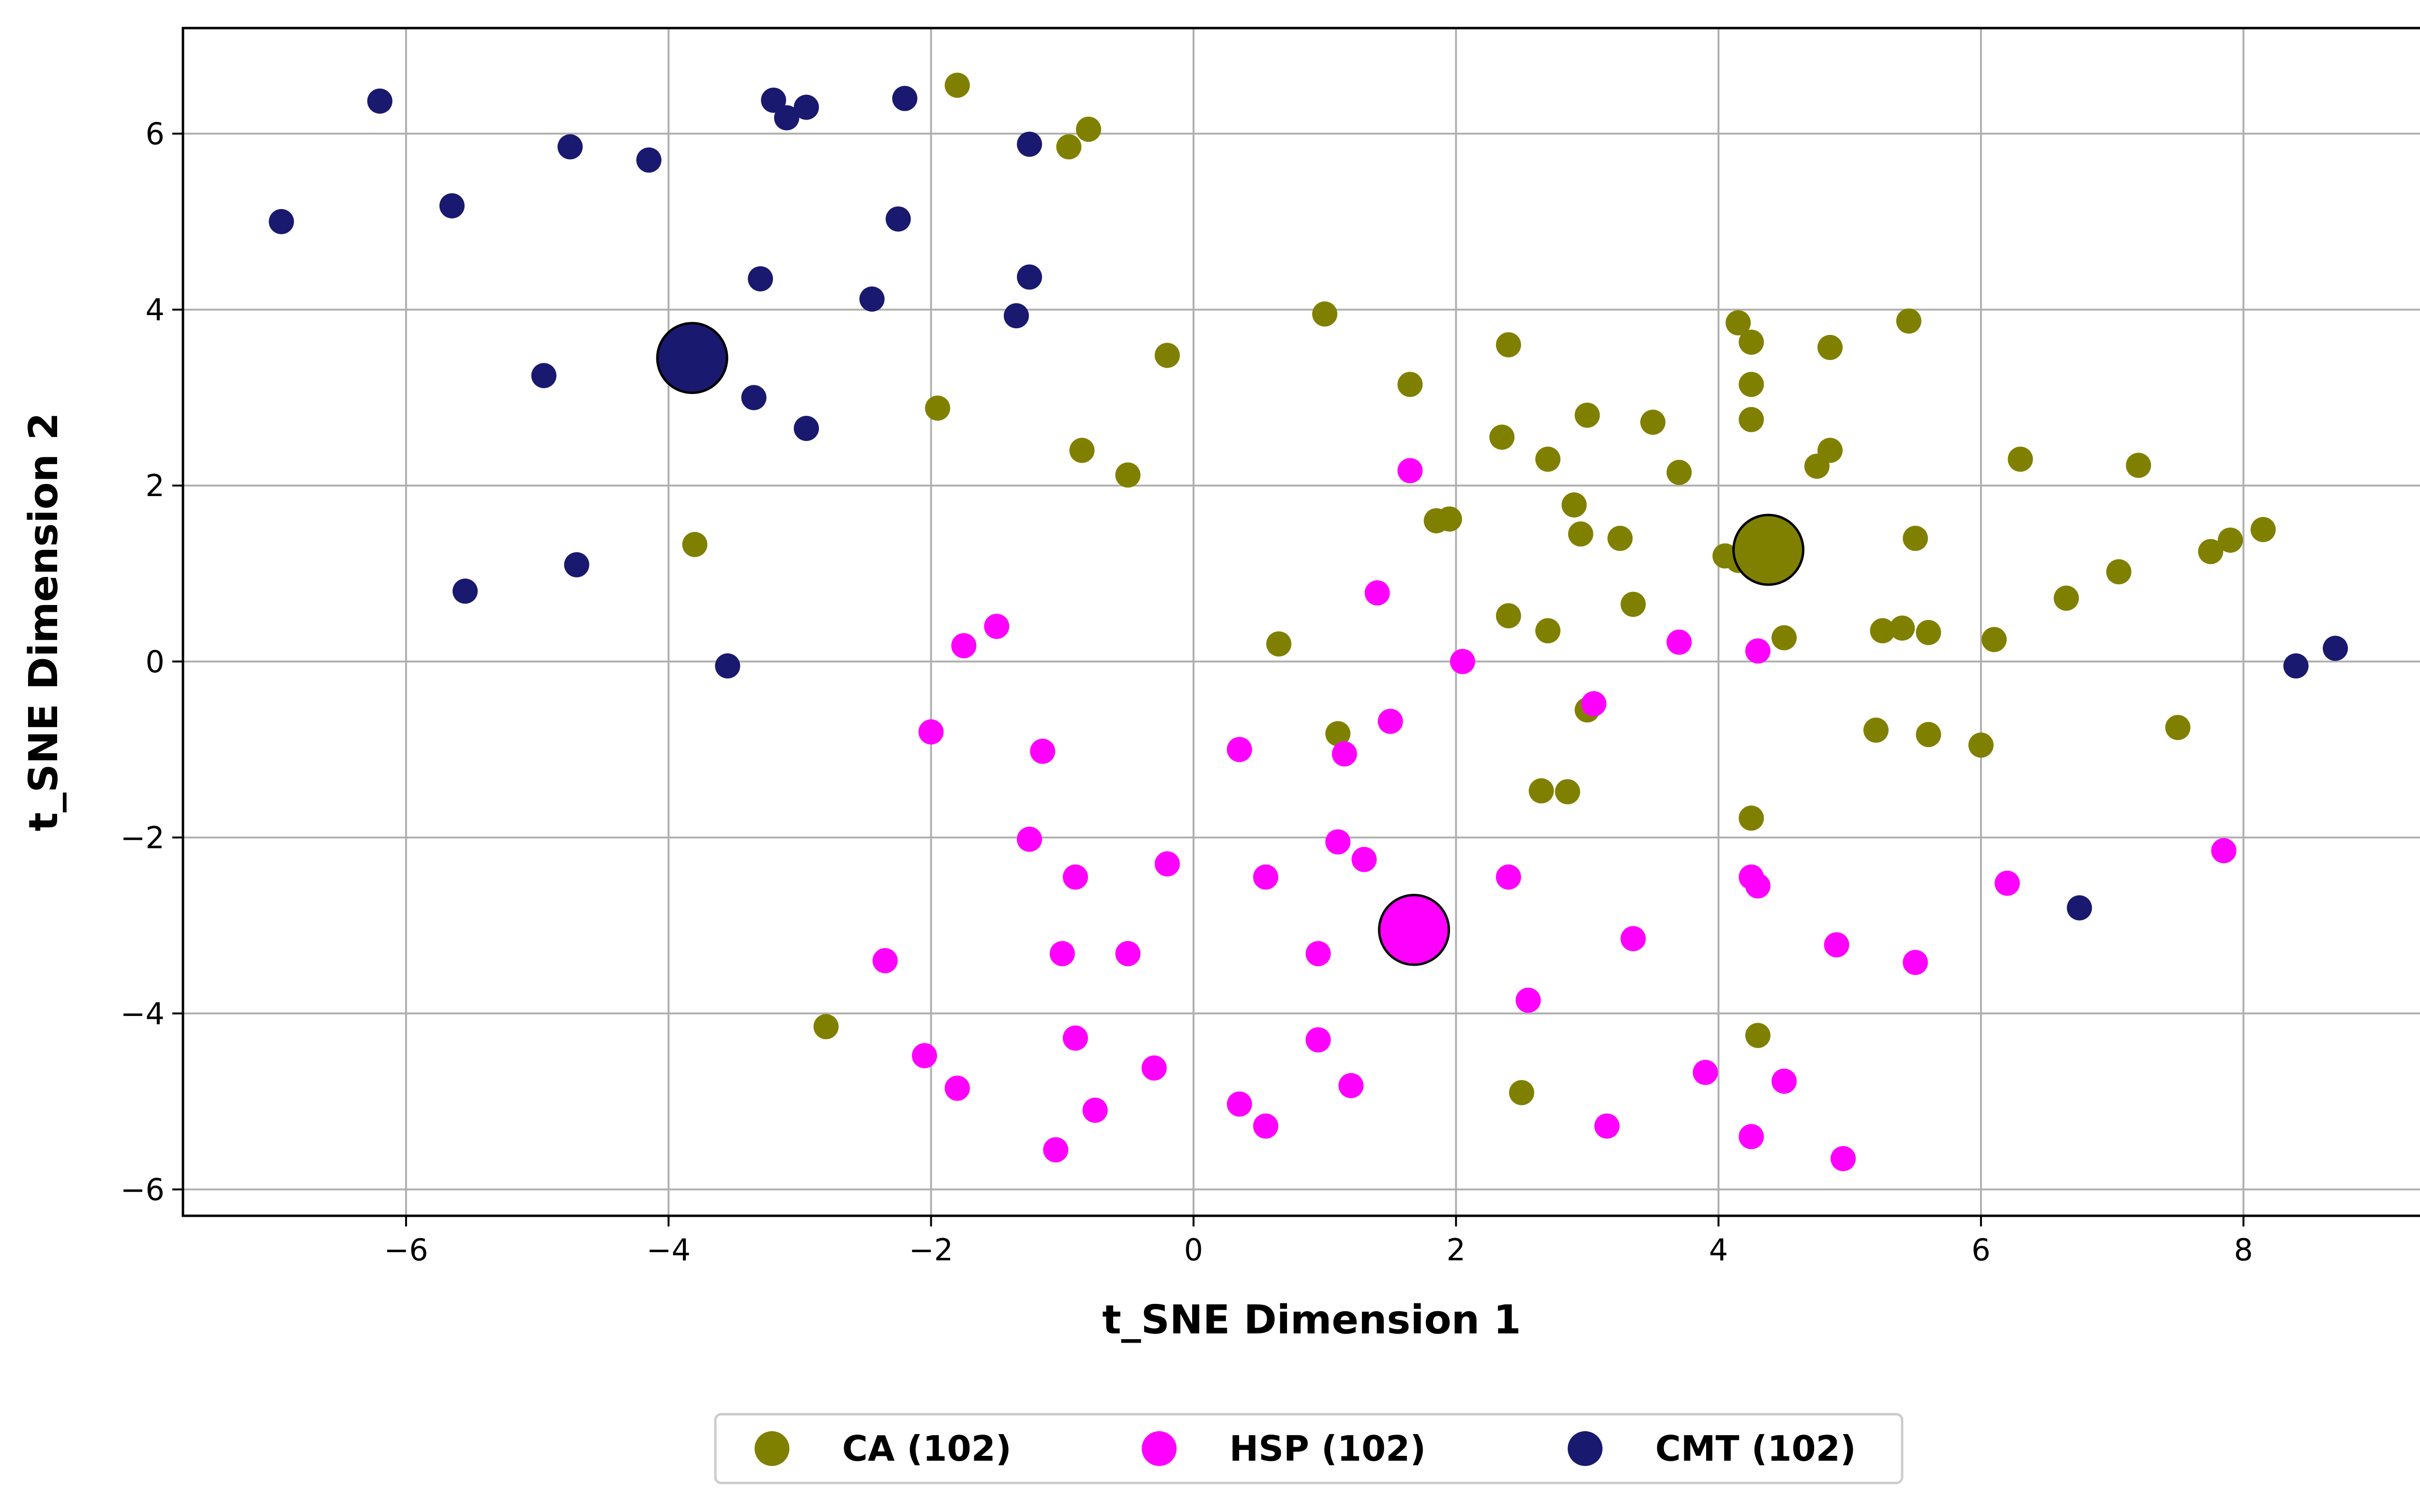  What do you see at coordinates (155, 133) in the screenshot?
I see `y-tick-label: 6` at bounding box center [155, 133].